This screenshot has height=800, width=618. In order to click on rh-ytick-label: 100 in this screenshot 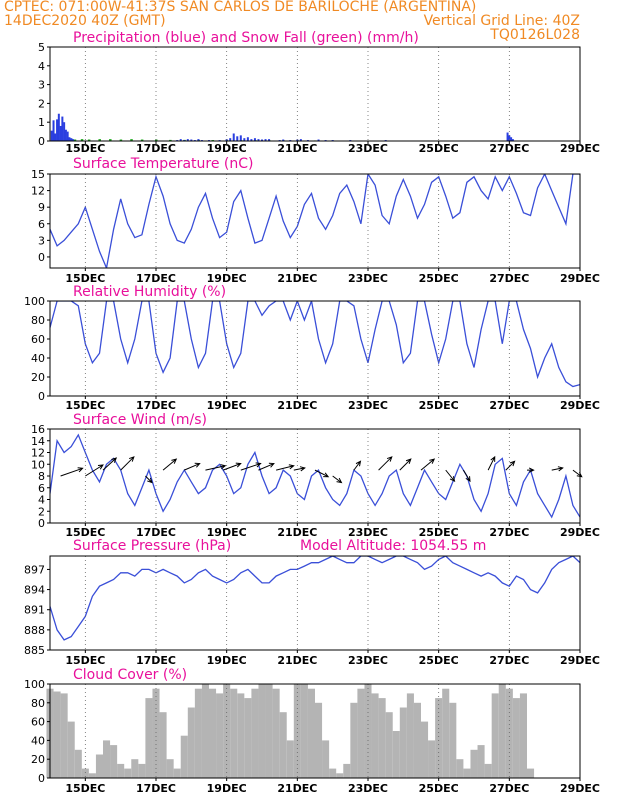, I will do `click(34, 301)`.